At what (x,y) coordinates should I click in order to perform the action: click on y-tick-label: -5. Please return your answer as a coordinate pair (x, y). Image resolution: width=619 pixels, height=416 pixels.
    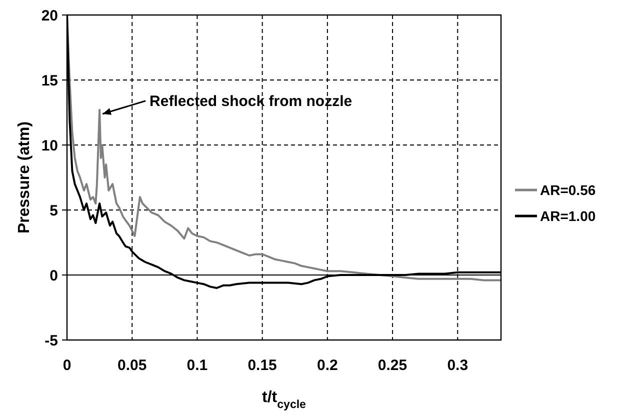
    Looking at the image, I should click on (51, 341).